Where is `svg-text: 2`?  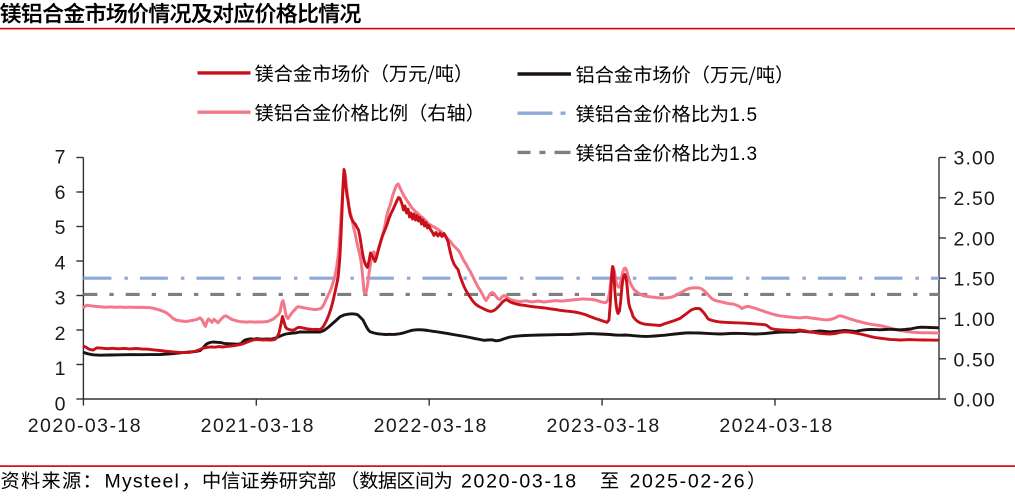
svg-text: 2 is located at coordinates (60, 334).